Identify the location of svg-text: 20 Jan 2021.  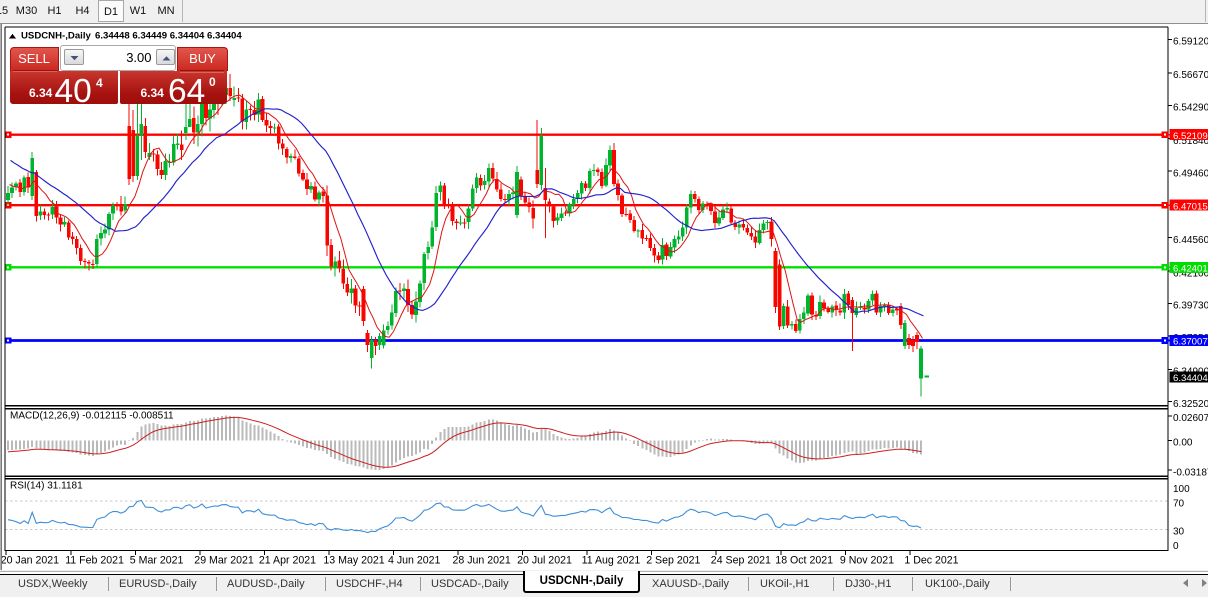
(30, 561).